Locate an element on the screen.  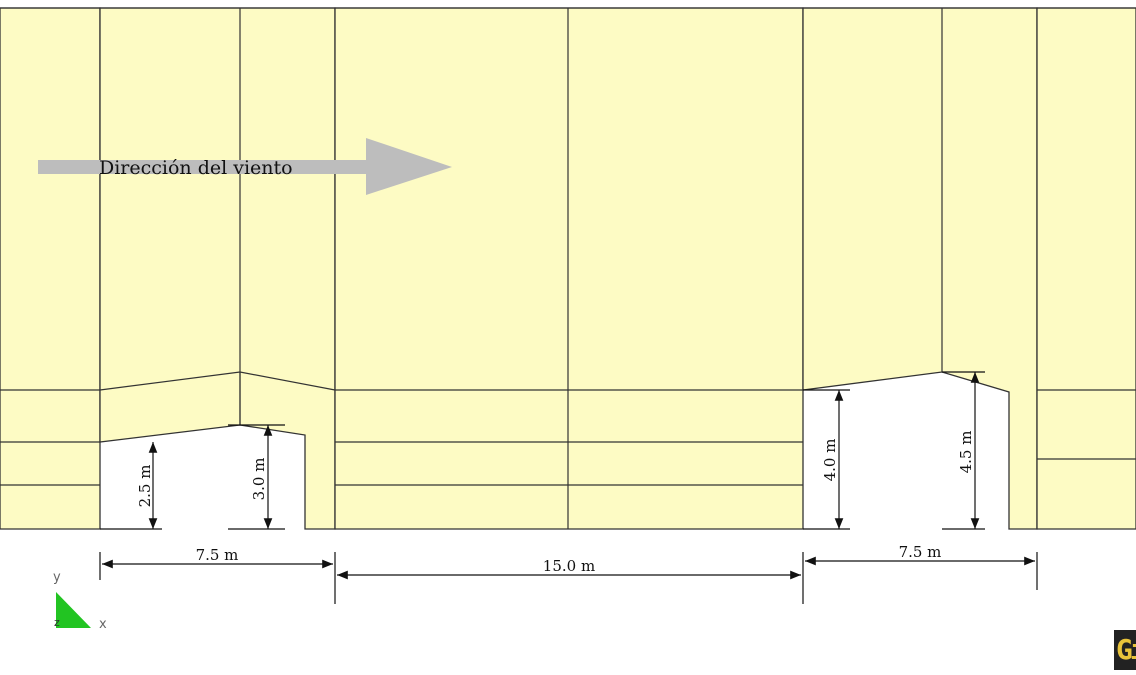
dimension-w1: 7.5 m is located at coordinates (217, 555).